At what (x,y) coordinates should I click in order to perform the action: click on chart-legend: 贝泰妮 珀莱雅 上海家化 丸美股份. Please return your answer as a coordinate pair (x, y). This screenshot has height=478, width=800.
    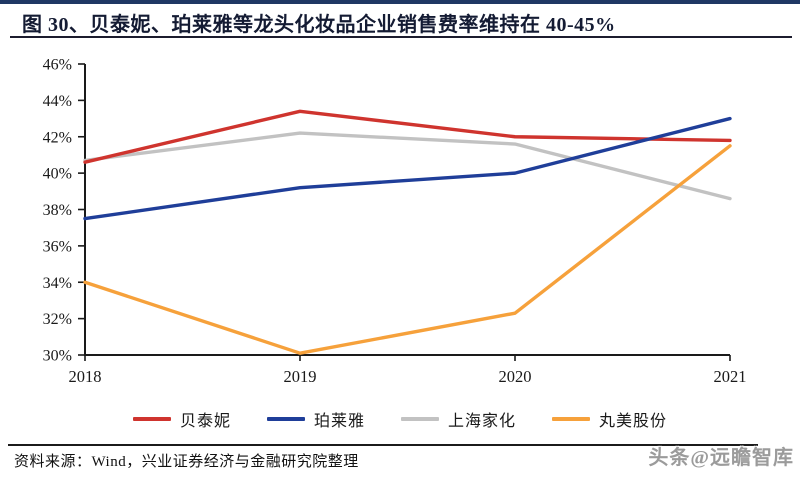
    Looking at the image, I should click on (400, 419).